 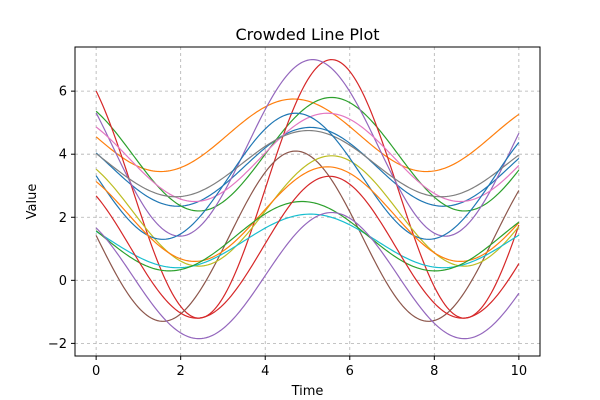 What do you see at coordinates (63, 92) in the screenshot?
I see `y-tick-label: 6` at bounding box center [63, 92].